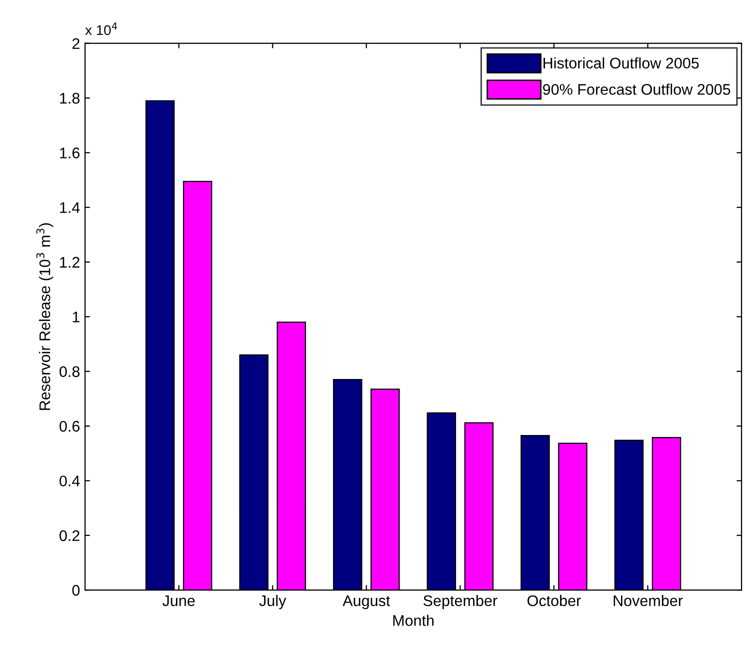 The image size is (746, 647). Describe the element at coordinates (76, 317) in the screenshot. I see `y-tick-label: 1` at that location.